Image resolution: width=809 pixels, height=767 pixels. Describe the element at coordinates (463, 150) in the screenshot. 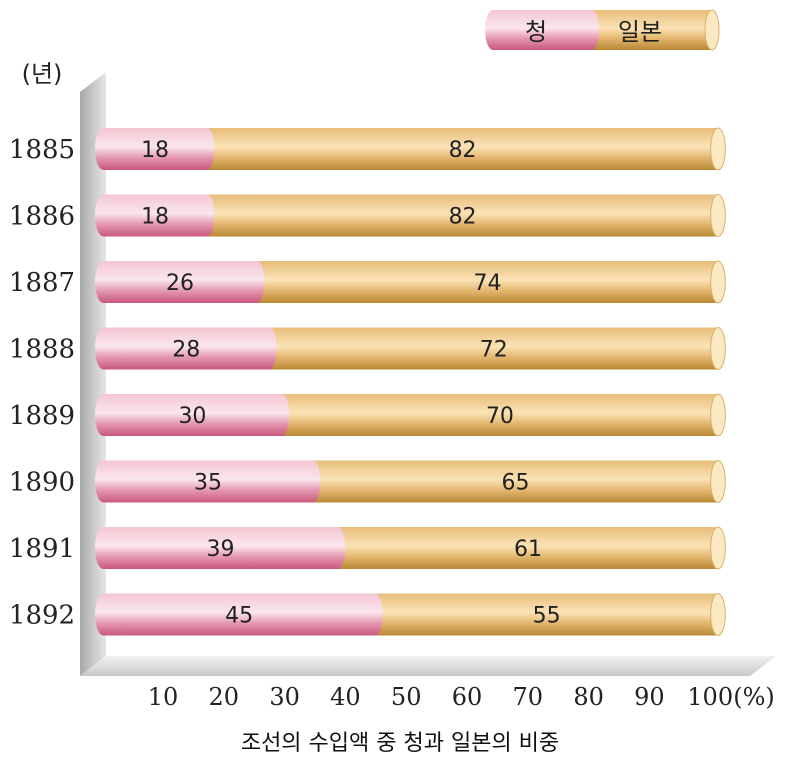

I see `value-label-japan-1885: 82` at that location.